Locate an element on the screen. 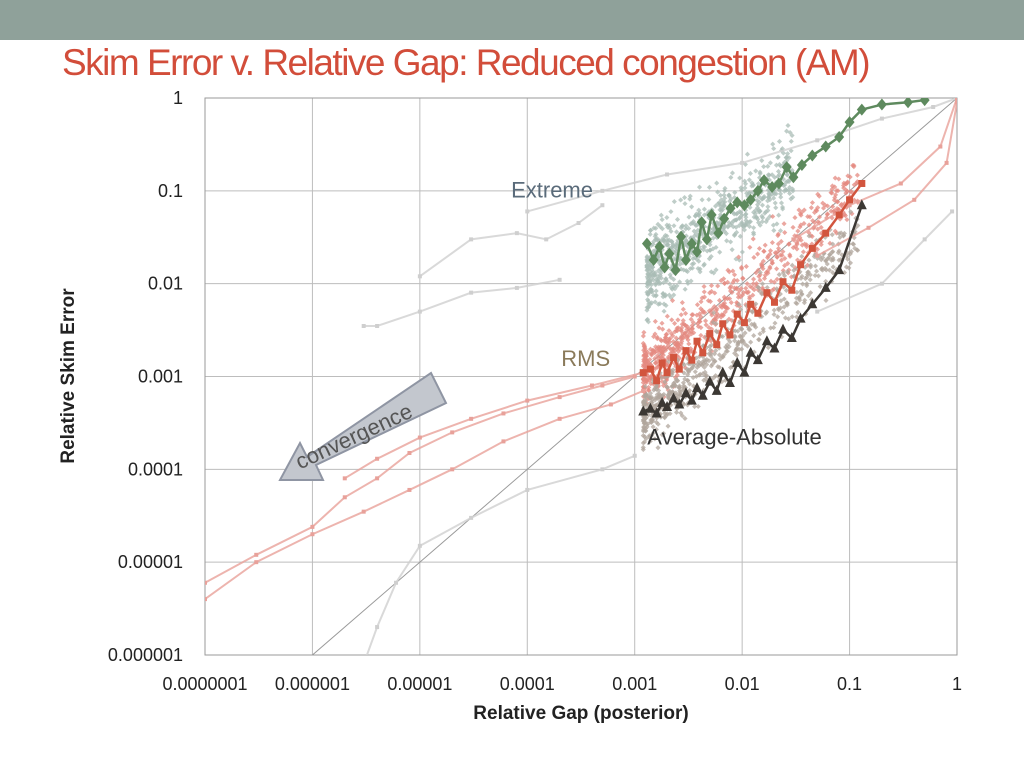  y-tick-label: 0.0001 is located at coordinates (155, 469).